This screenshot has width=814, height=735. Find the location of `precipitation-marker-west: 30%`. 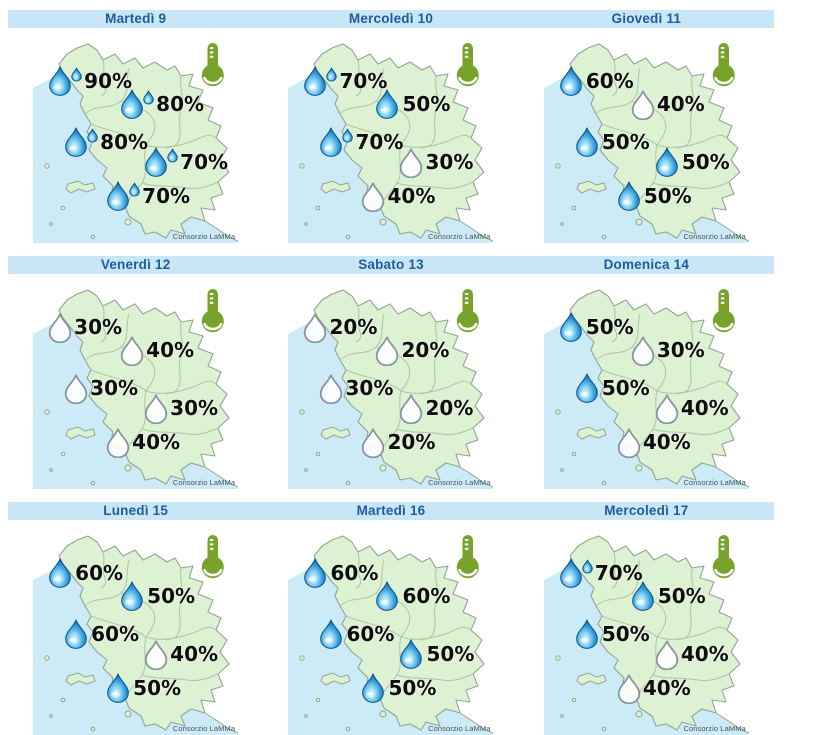

precipitation-marker-west: 30% is located at coordinates (355, 388).